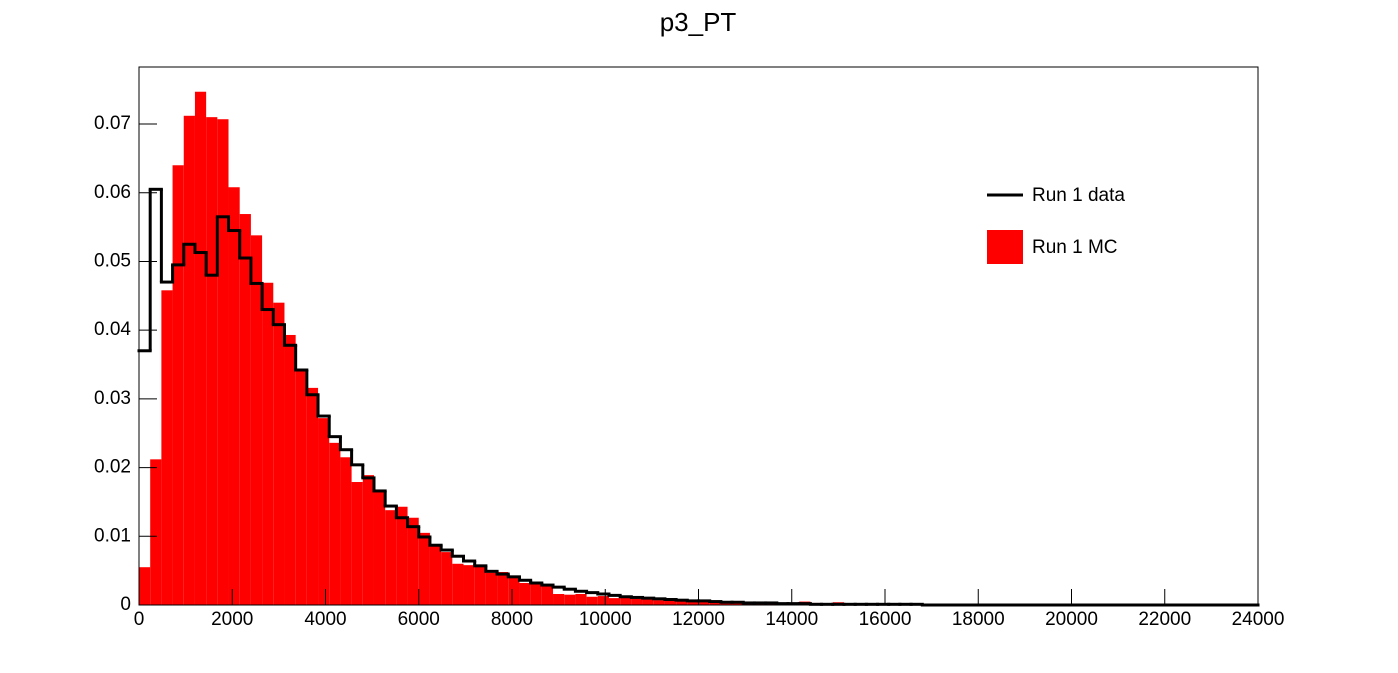  Describe the element at coordinates (112, 260) in the screenshot. I see `y-tick-label: 0.05` at that location.